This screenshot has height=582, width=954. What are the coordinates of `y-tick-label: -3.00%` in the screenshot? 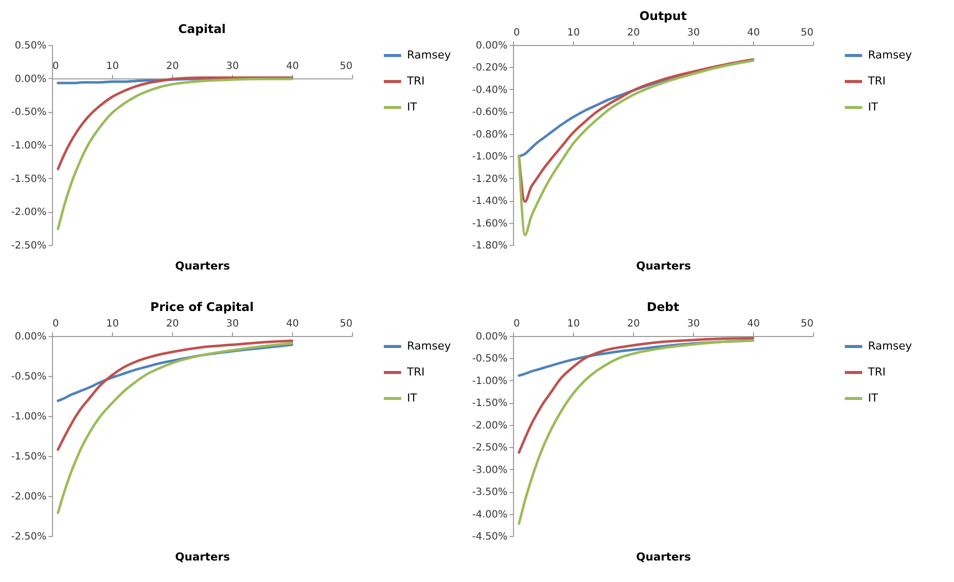 It's located at (490, 470).